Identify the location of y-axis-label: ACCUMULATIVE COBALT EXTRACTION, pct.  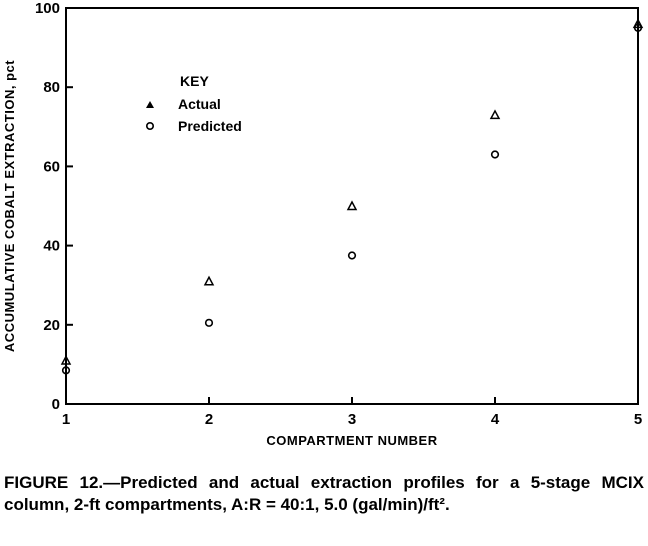
(9, 206).